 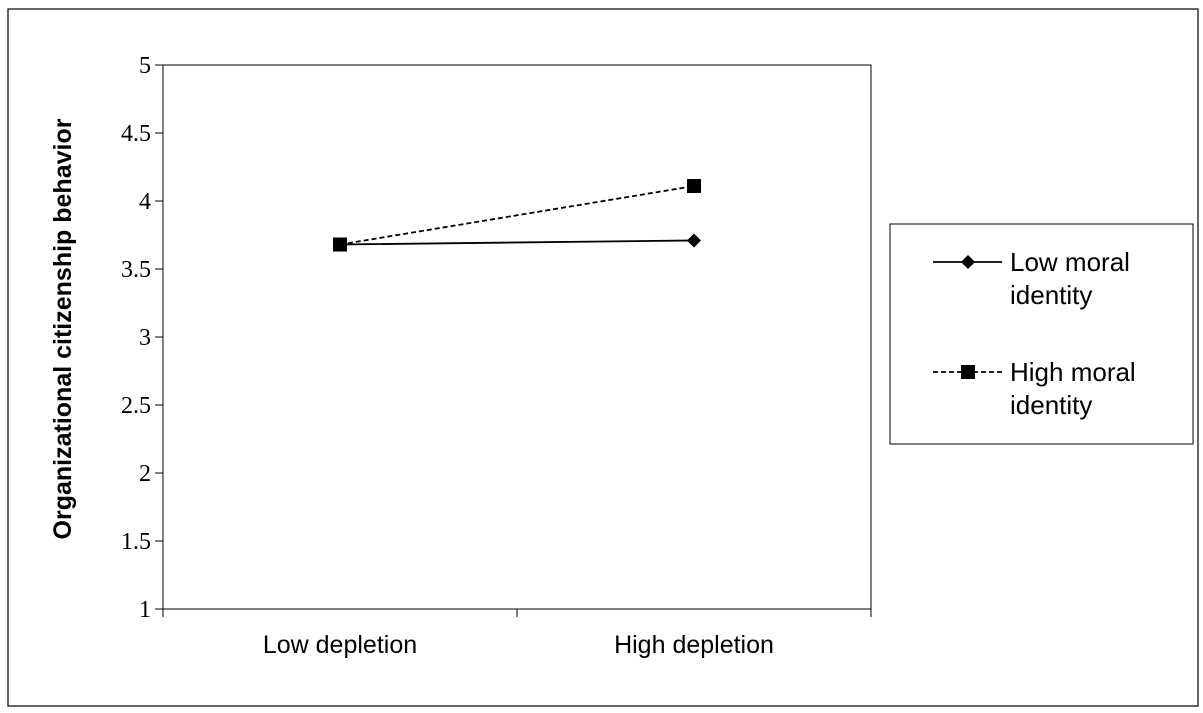 I want to click on series-line-low-moral-identity, so click(x=517, y=242).